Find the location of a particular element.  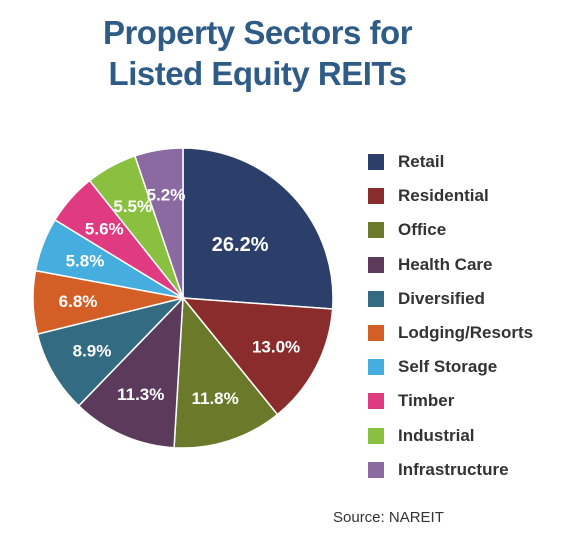

pie-slice-residential is located at coordinates (257, 356).